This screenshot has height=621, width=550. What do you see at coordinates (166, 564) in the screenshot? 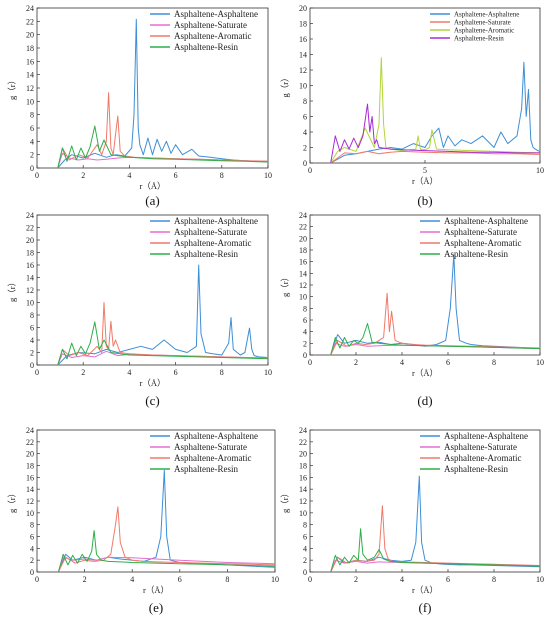
I see `series-line-asphaltene-saturate` at bounding box center [166, 564].